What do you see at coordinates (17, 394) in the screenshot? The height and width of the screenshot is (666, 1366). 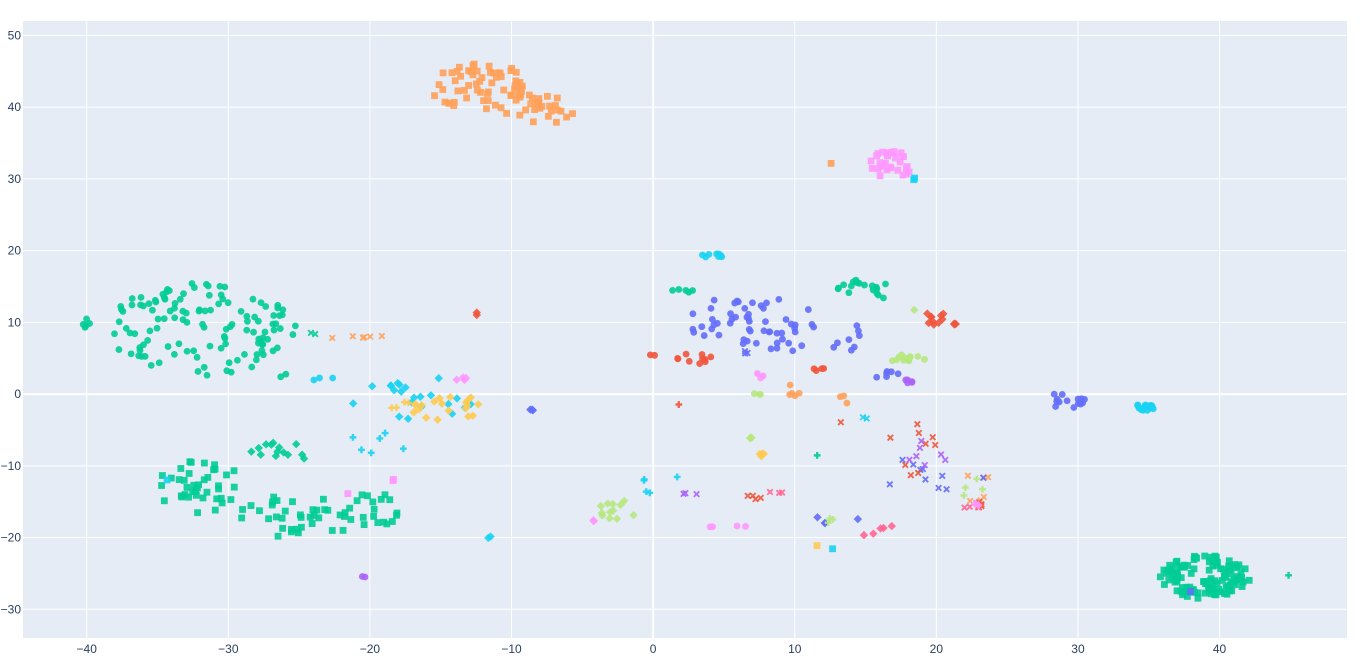 I see `y-tick-label: 0` at bounding box center [17, 394].